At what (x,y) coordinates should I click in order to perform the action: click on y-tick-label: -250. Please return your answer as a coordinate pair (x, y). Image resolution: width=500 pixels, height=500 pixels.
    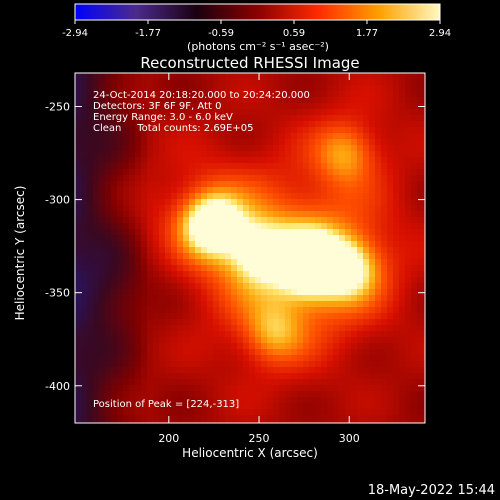
    Looking at the image, I should click on (57, 107).